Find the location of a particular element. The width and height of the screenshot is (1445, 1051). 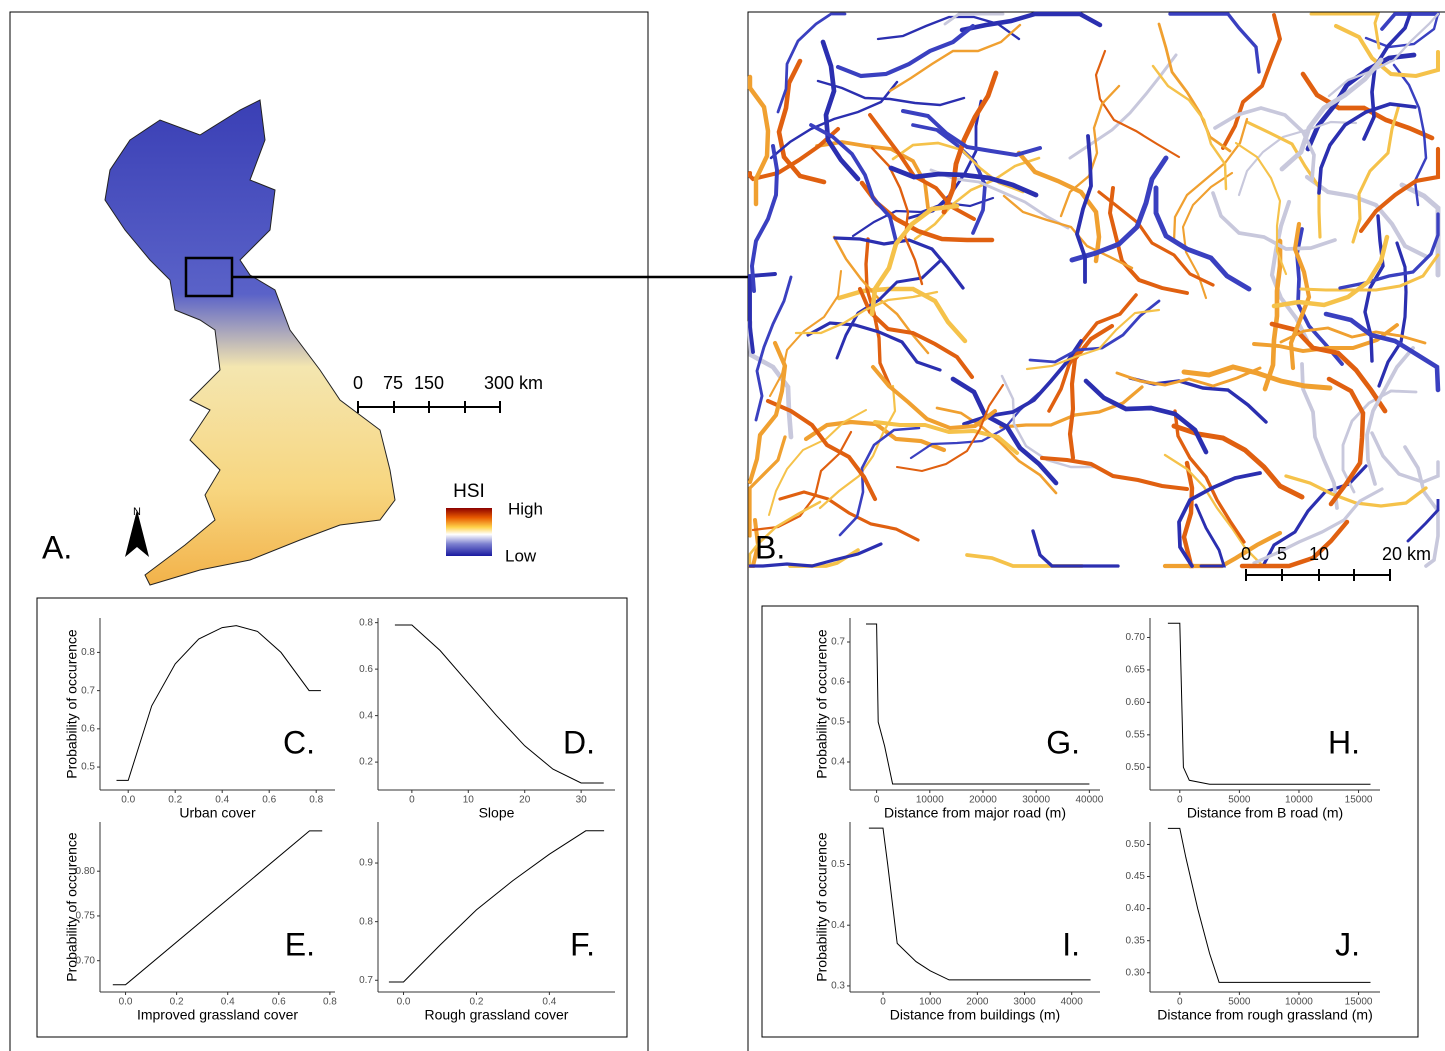

scale-label: 75 is located at coordinates (393, 383).